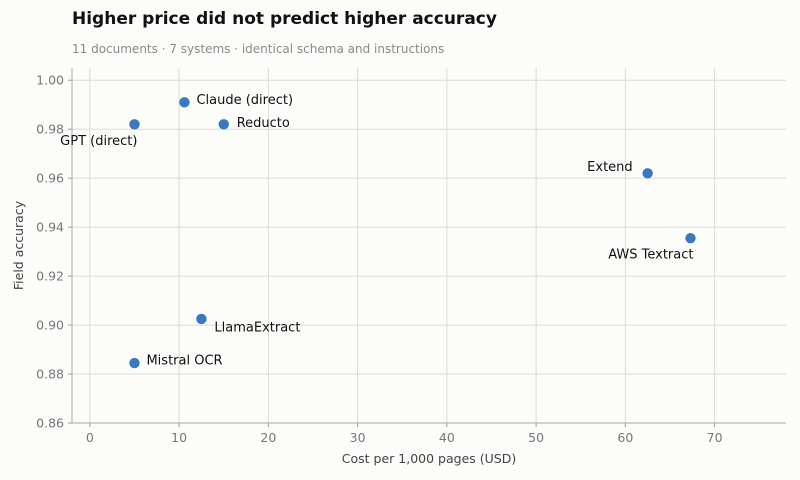 This screenshot has width=800, height=480. What do you see at coordinates (610, 167) in the screenshot?
I see `point-label: Extend` at bounding box center [610, 167].